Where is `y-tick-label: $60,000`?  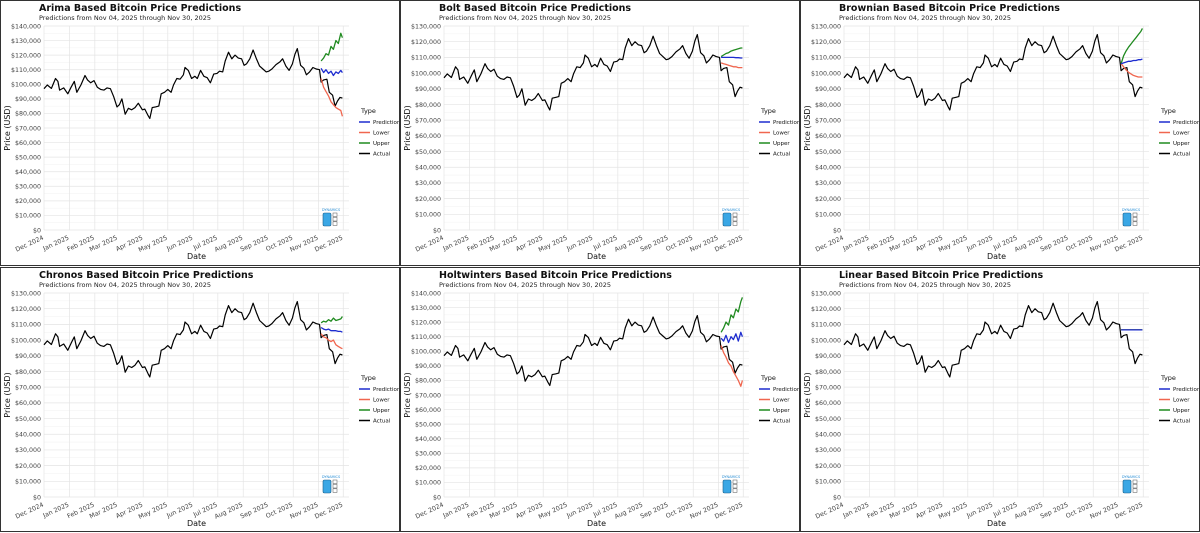 y-tick-label: $60,000 is located at coordinates (28, 403).